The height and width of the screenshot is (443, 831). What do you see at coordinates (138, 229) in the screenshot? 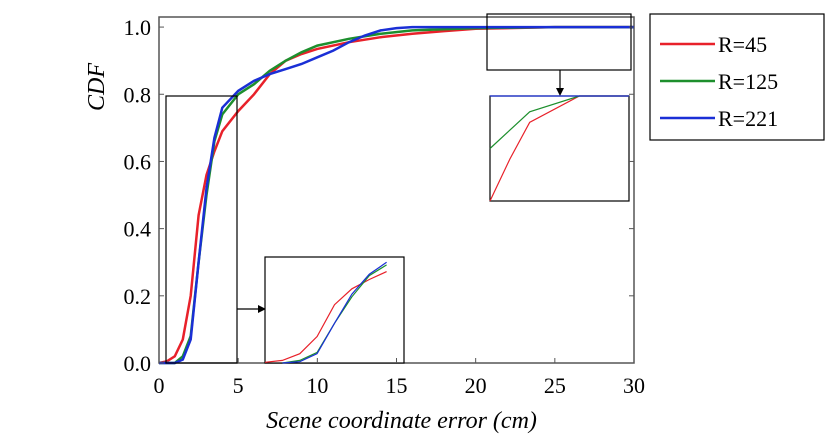
I see `y-tick-label: 0.4` at bounding box center [138, 229].